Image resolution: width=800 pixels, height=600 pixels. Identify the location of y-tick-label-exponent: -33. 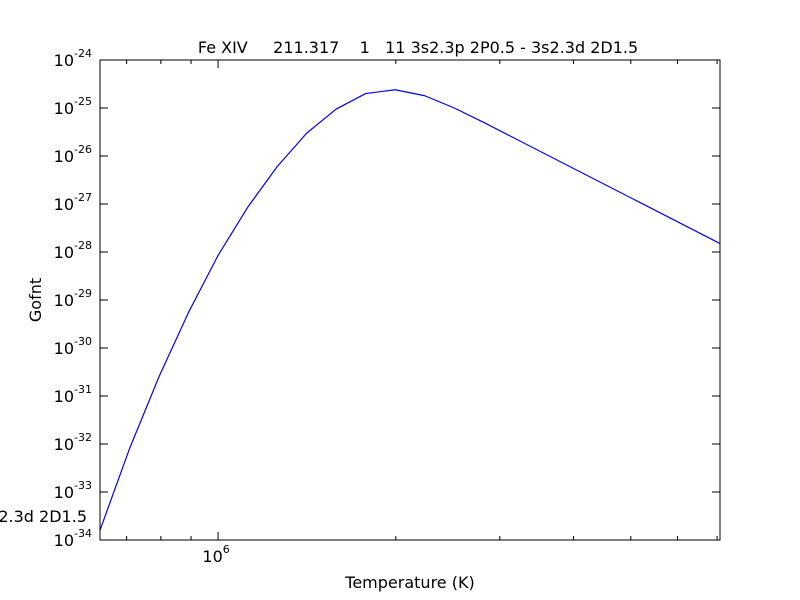
(83, 485).